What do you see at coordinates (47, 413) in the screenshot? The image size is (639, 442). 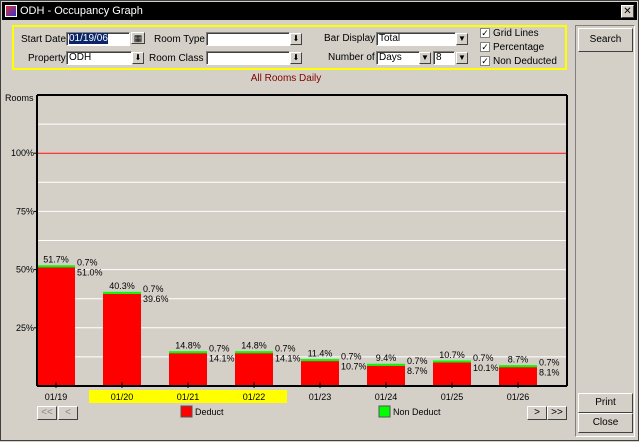 I see `first-page-button: <<` at bounding box center [47, 413].